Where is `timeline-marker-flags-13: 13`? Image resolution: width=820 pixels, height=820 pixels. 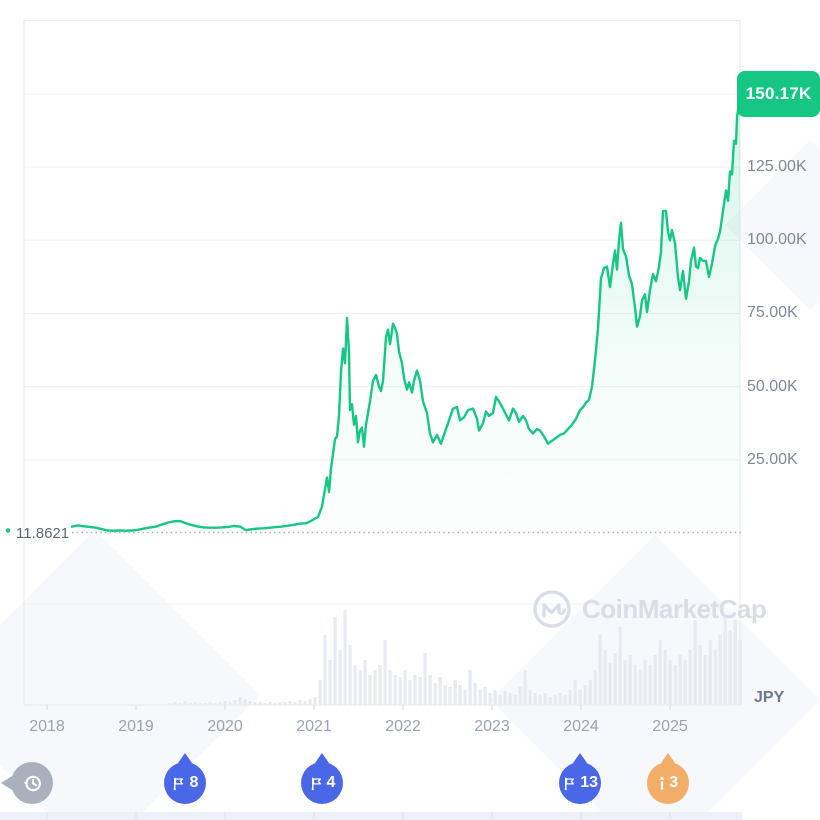
timeline-marker-flags-13: 13 is located at coordinates (580, 783).